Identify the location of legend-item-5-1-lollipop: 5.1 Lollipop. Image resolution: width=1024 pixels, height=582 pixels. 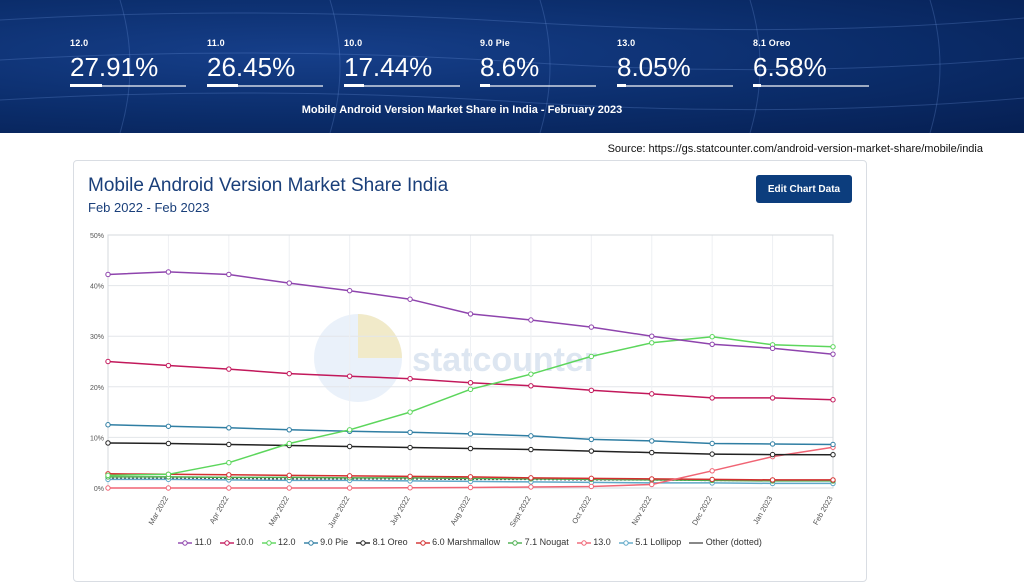
(649, 542).